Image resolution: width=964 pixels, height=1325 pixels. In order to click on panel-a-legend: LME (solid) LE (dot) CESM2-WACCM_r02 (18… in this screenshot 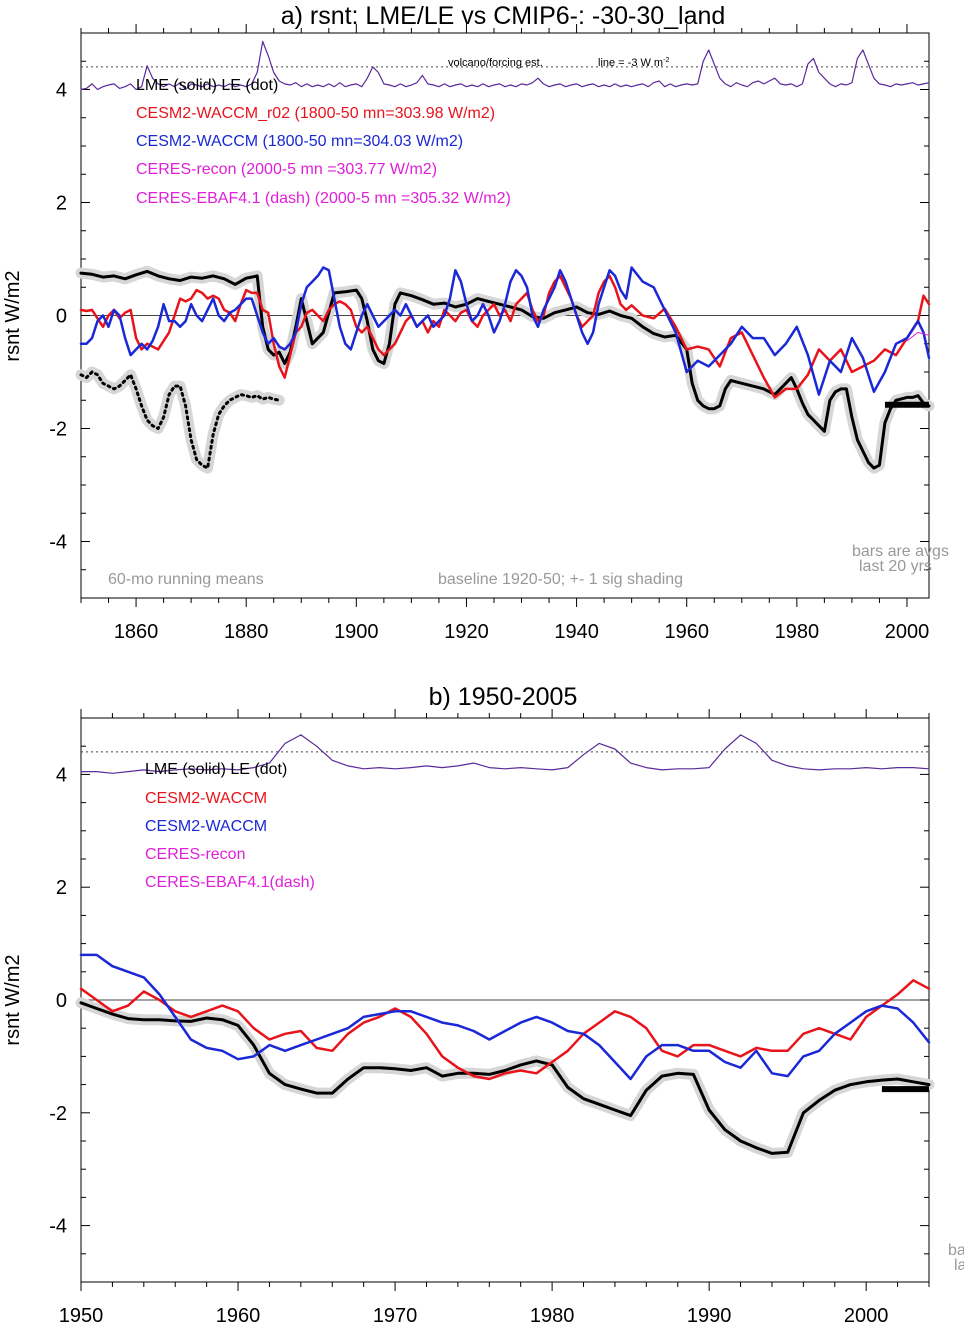, I will do `click(323, 142)`.